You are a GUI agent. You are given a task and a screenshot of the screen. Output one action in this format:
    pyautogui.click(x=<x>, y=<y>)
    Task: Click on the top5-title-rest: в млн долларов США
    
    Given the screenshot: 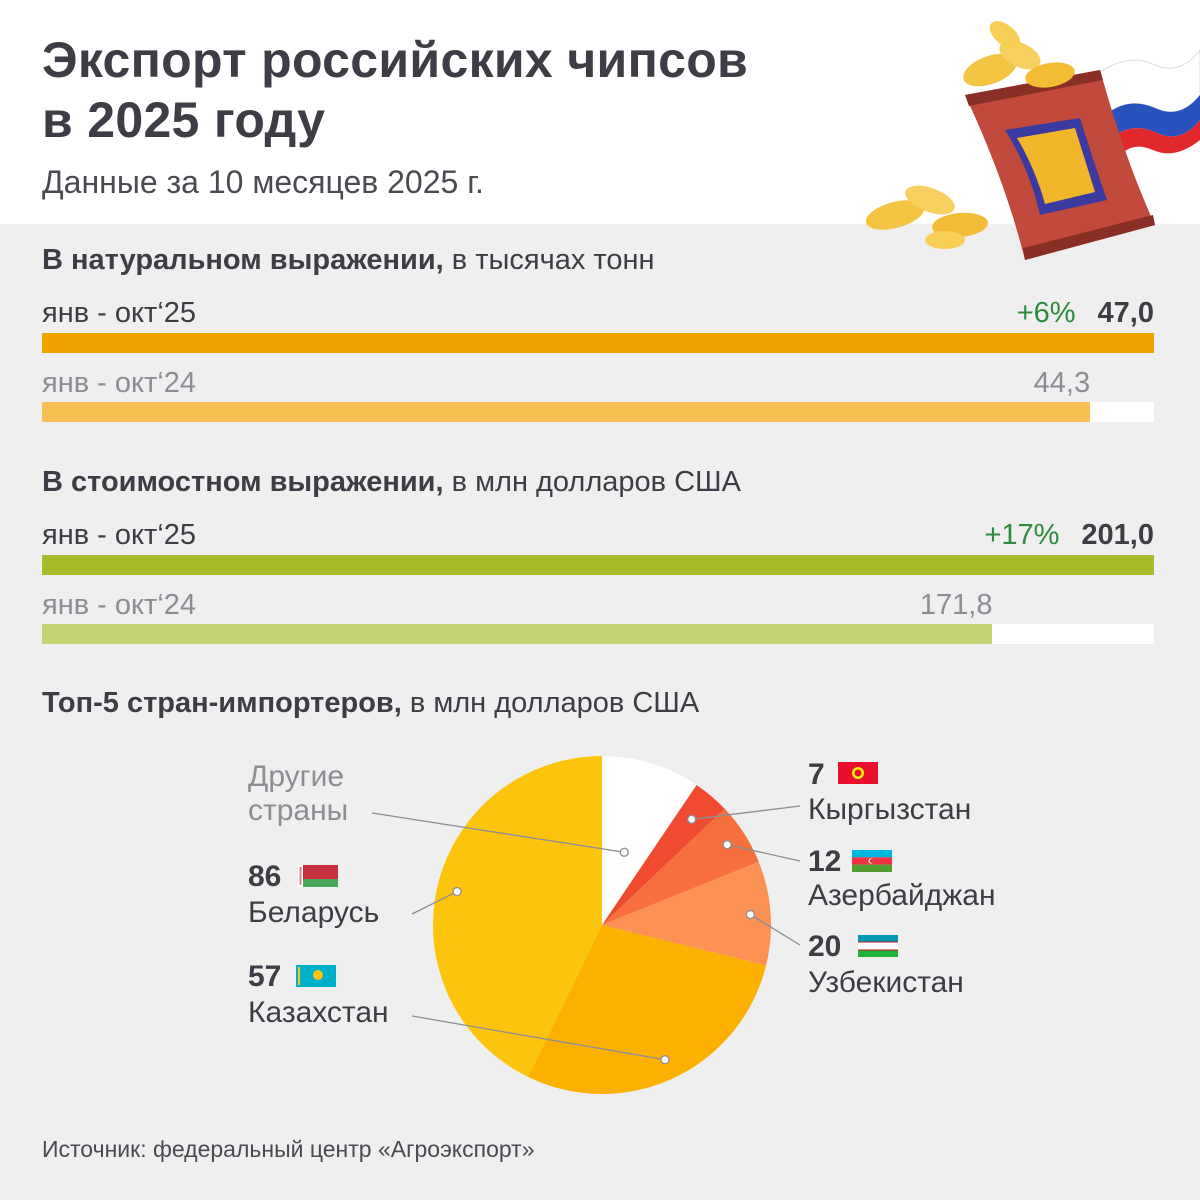 What is the action you would take?
    pyautogui.click(x=550, y=703)
    